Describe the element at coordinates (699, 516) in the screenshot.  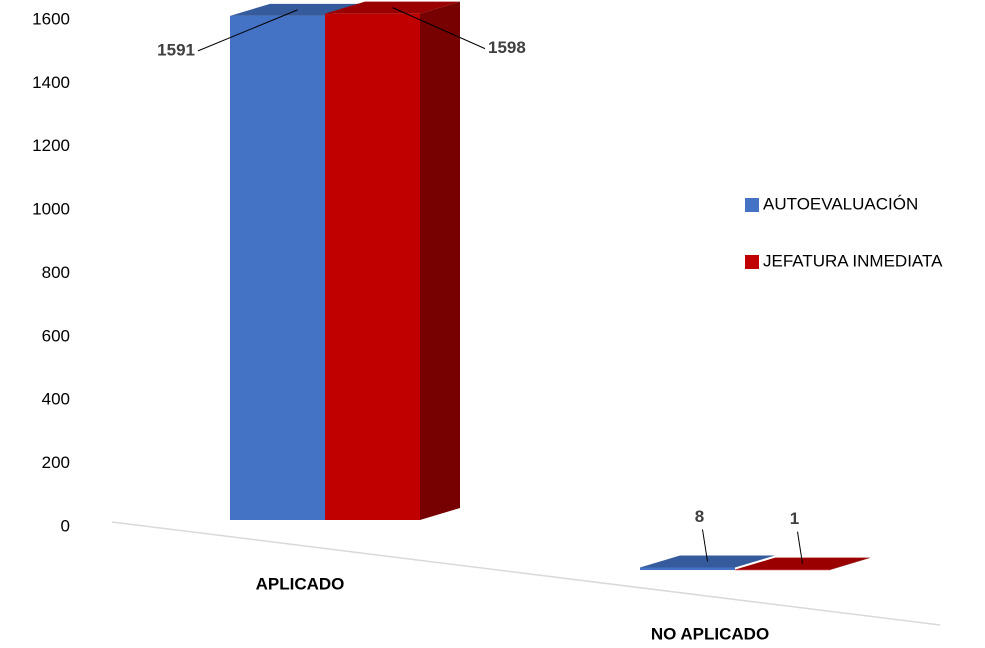
I see `value-label: 8` at that location.